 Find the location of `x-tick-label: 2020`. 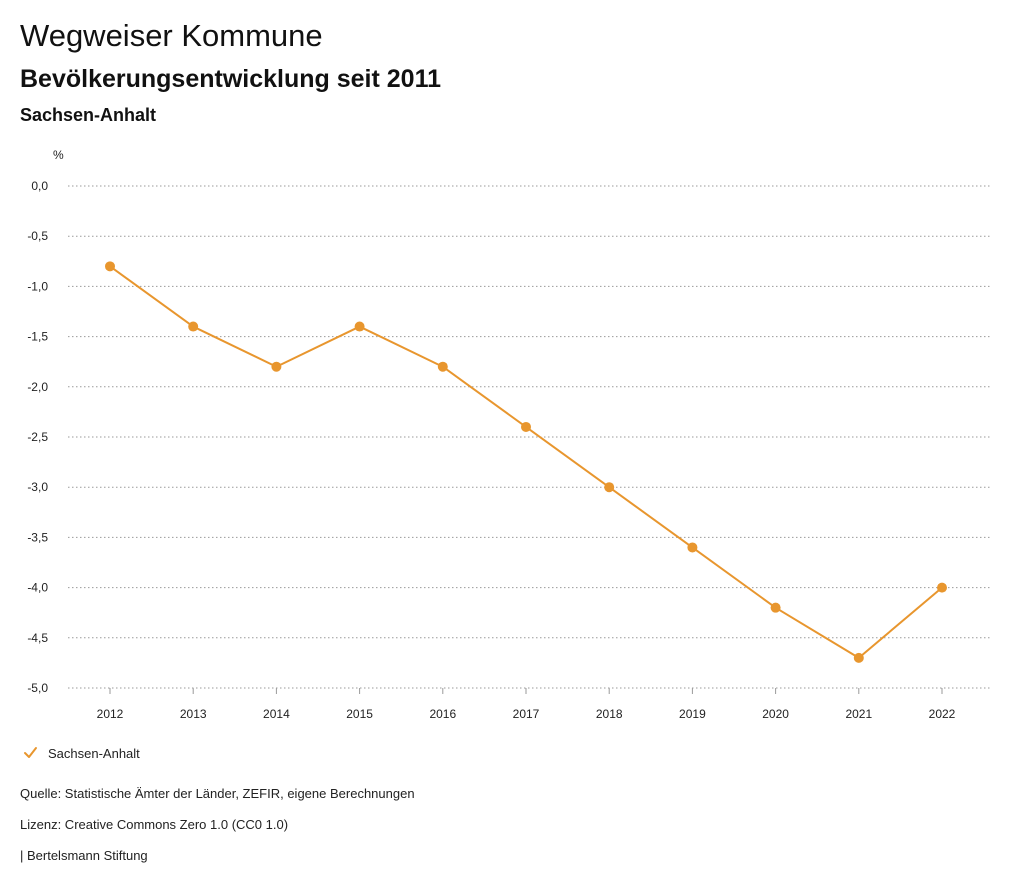

x-tick-label: 2020 is located at coordinates (775, 714).